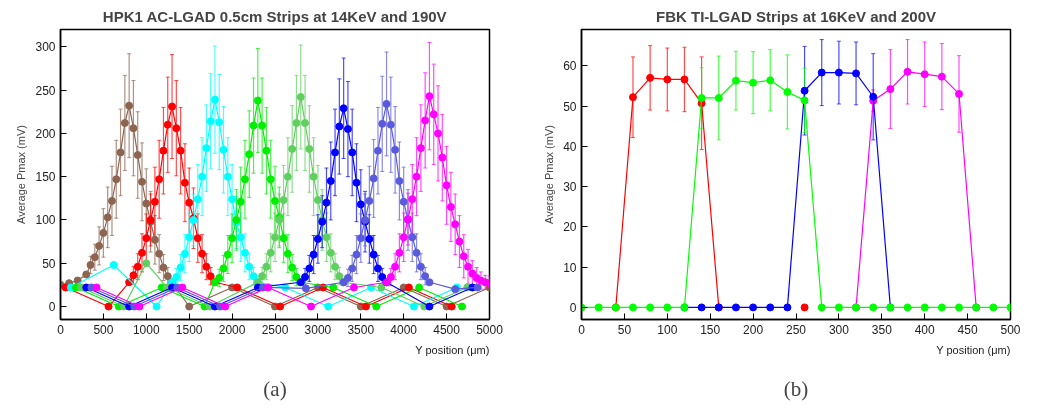 The width and height of the screenshot is (1042, 414). Describe the element at coordinates (925, 329) in the screenshot. I see `x-tick-label: 400` at that location.